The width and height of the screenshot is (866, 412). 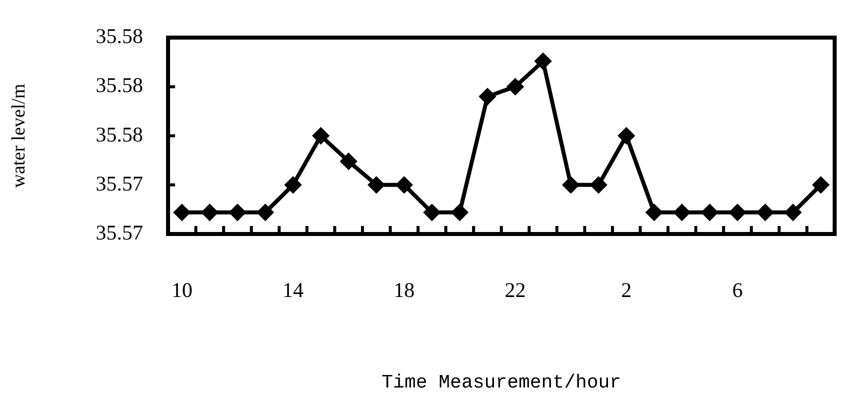 I want to click on x-tick-label: 2, so click(x=626, y=290).